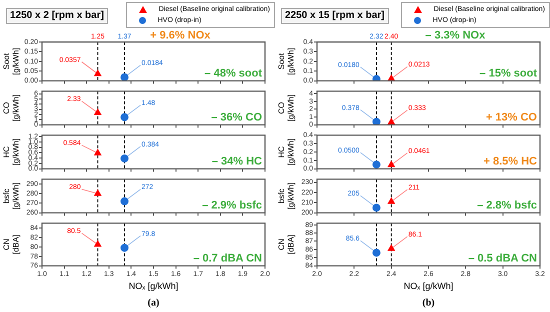 The width and height of the screenshot is (550, 312). I want to click on text: (a), so click(154, 303).